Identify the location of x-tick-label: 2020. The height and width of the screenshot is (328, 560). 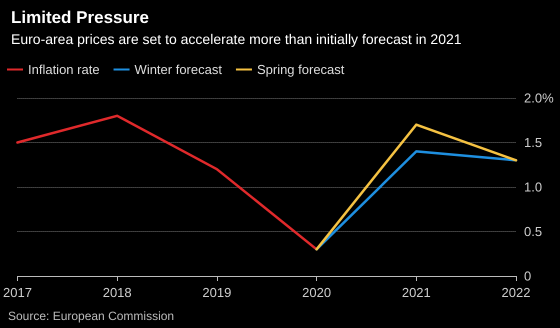
(317, 292).